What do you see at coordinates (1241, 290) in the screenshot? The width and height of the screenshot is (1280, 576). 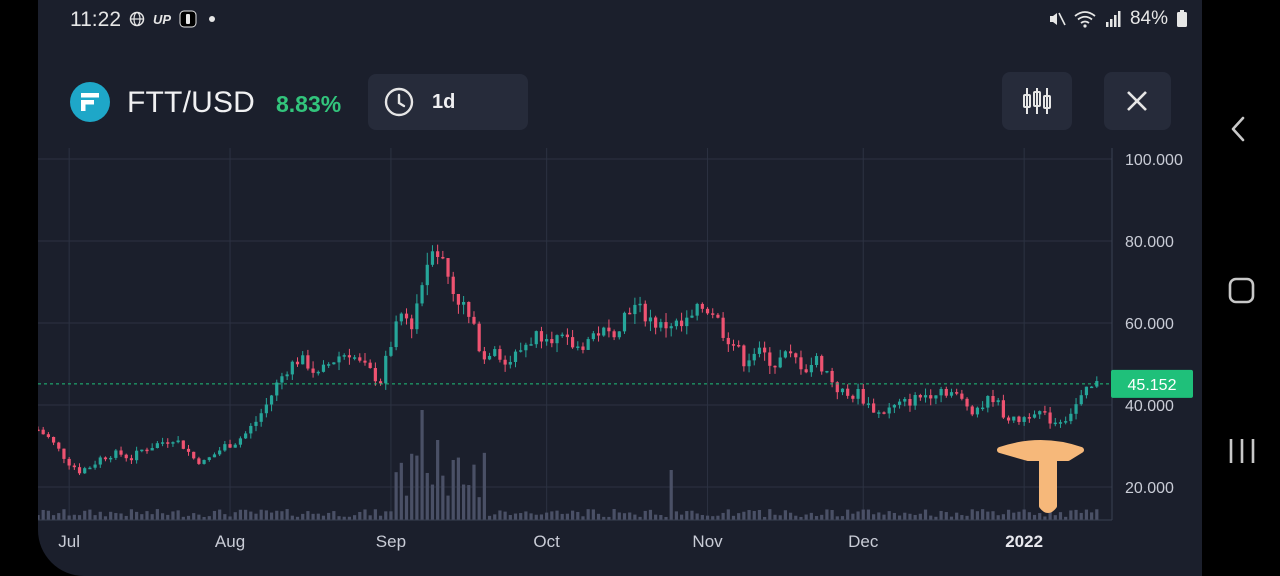 I see `home-icon` at bounding box center [1241, 290].